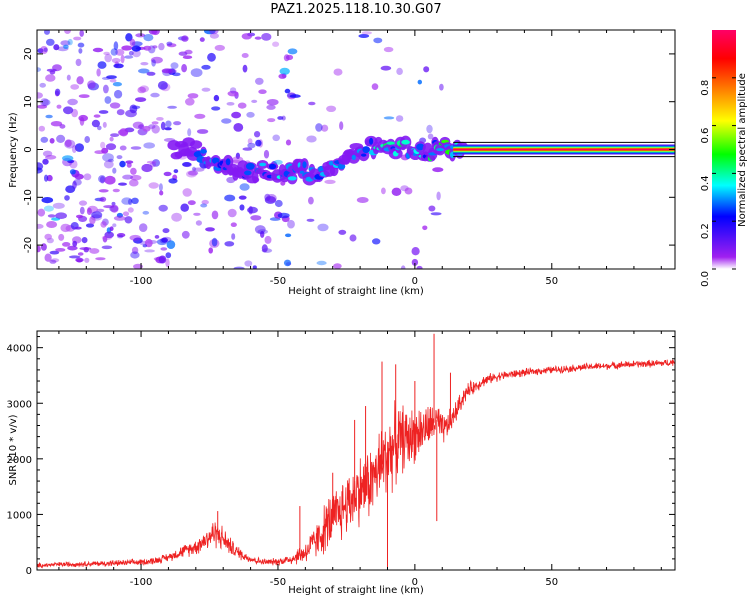 This screenshot has height=600, width=750. Describe the element at coordinates (28, 54) in the screenshot. I see `y-tick-label: 20` at that location.